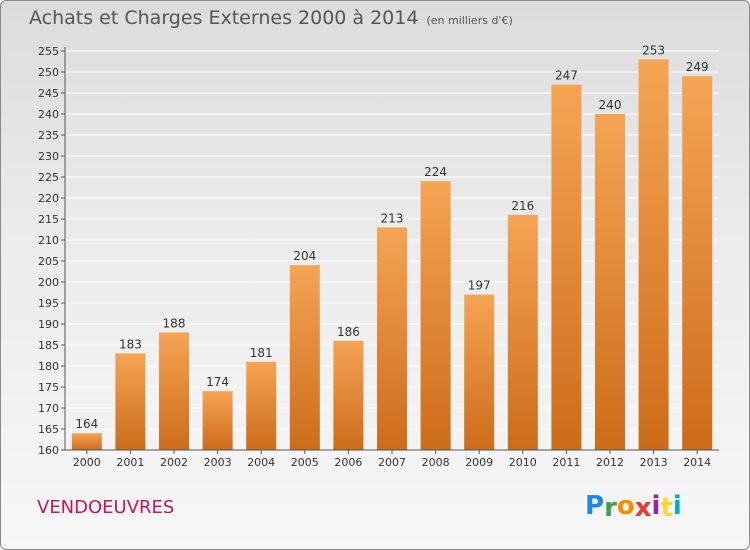 This screenshot has height=550, width=750. Describe the element at coordinates (610, 462) in the screenshot. I see `x-tick-label: 2012` at that location.